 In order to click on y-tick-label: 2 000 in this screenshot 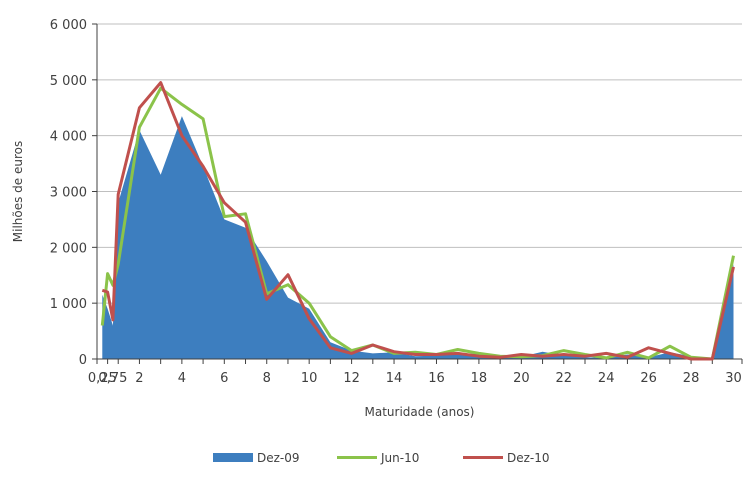, I will do `click(68, 248)`.